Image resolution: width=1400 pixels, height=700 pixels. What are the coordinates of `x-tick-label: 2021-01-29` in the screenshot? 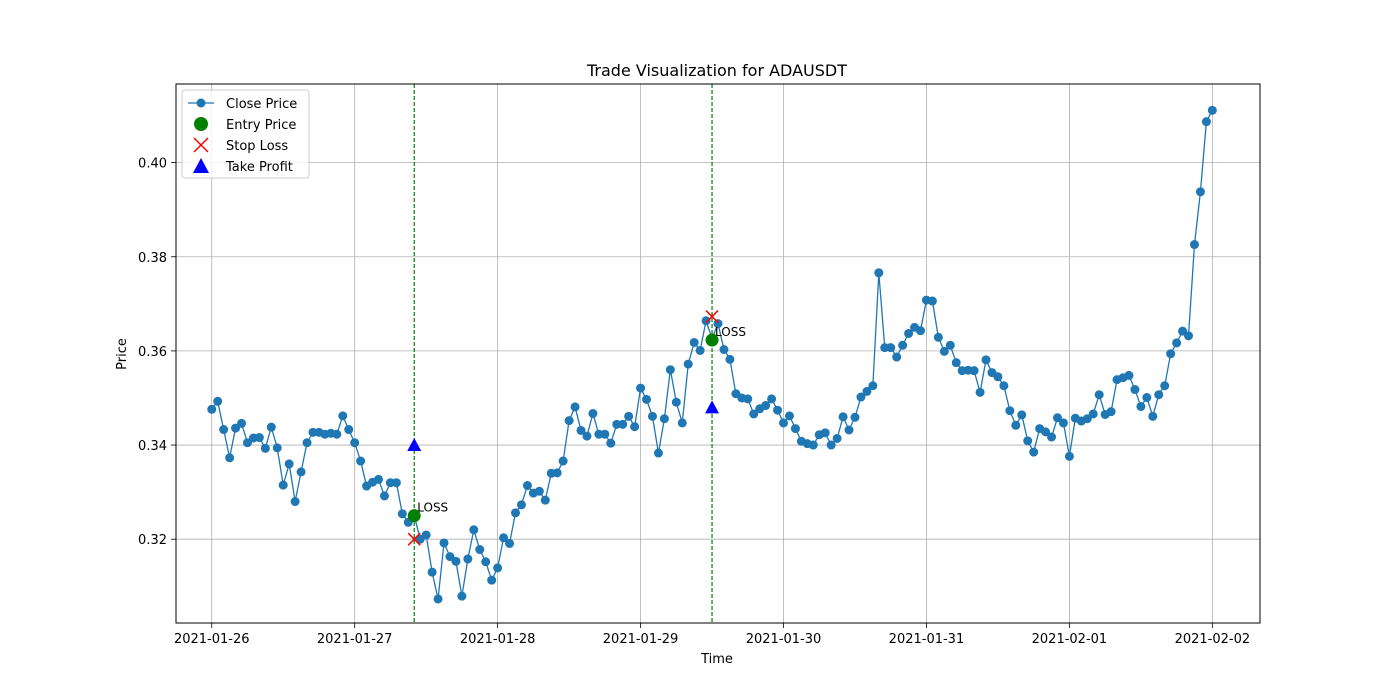 It's located at (641, 639).